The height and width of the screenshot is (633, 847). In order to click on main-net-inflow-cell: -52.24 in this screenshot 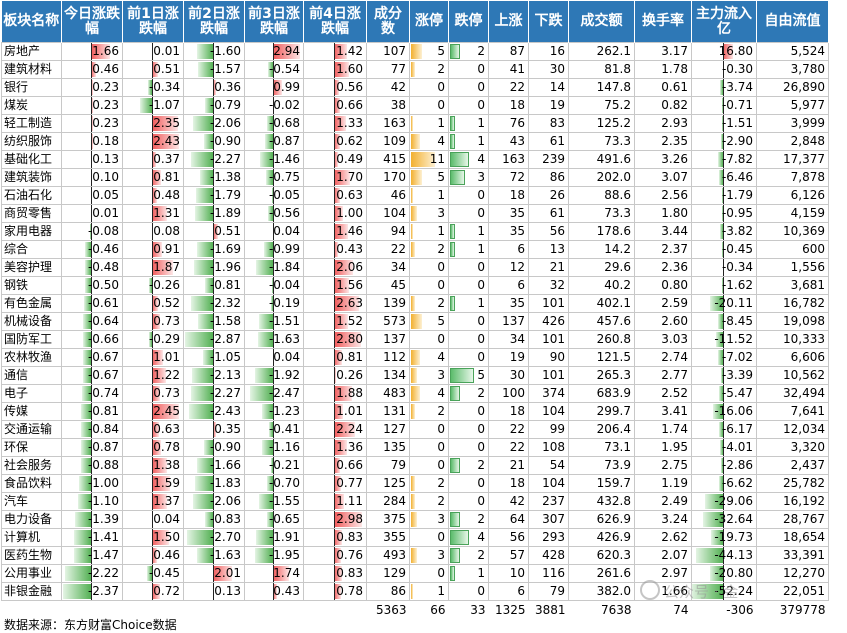, I will do `click(724, 591)`.